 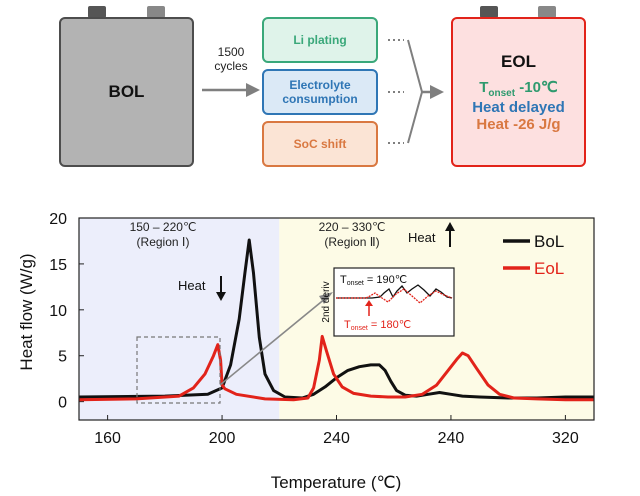 I want to click on legend-eol-label: EoL, so click(x=549, y=268).